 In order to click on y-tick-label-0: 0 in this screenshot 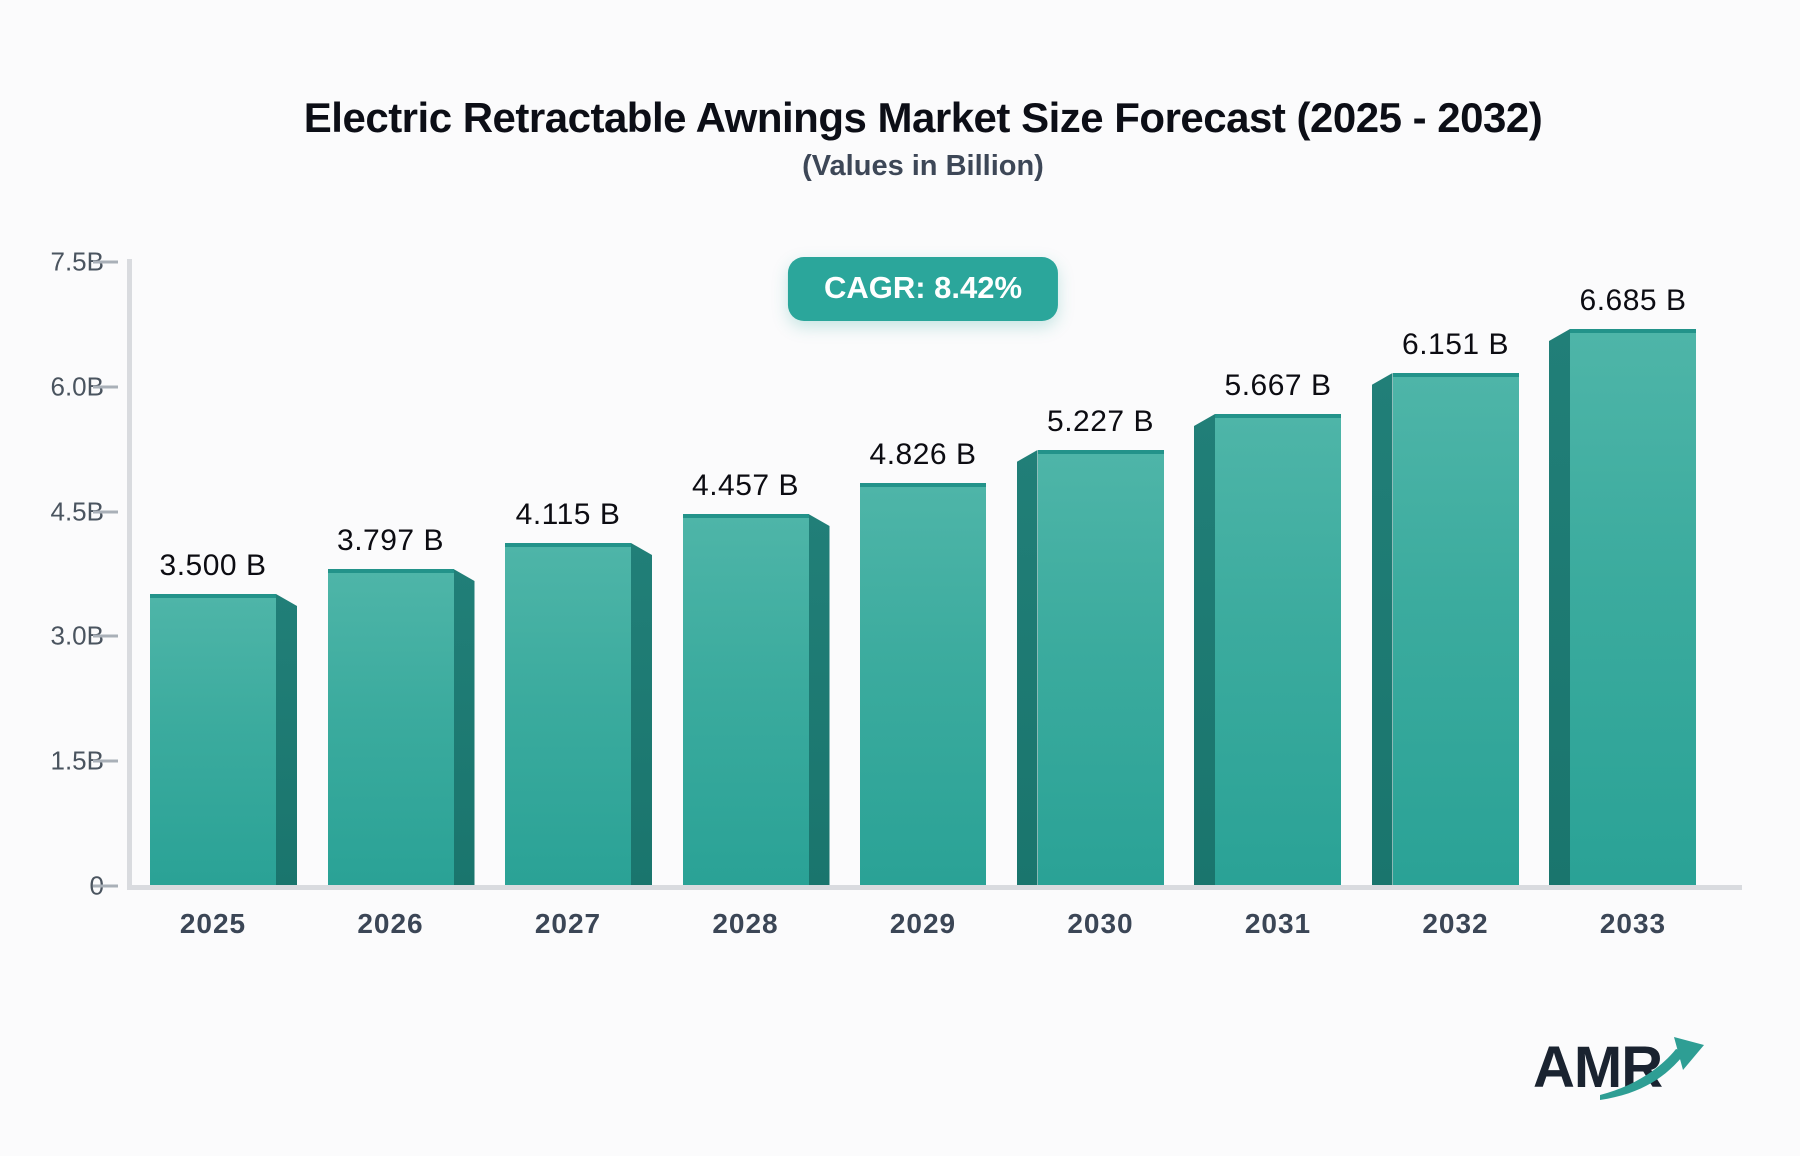, I will do `click(64, 886)`.